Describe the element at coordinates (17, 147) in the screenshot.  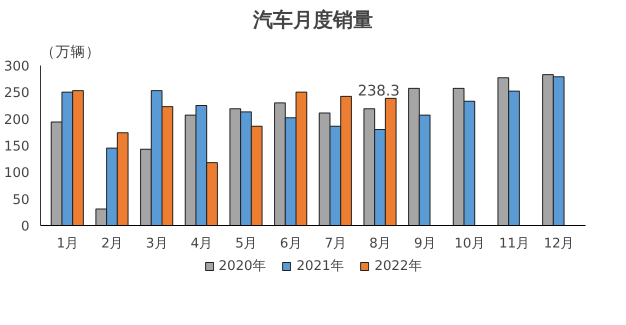
I see `y-tick-label: 150` at that location.